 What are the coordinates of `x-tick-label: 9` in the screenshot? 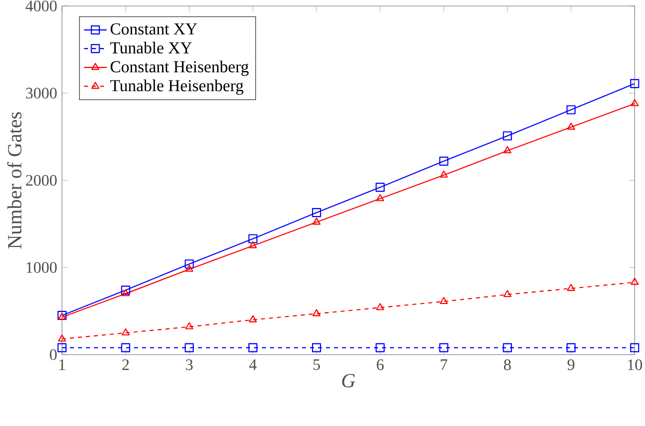 It's located at (571, 364).